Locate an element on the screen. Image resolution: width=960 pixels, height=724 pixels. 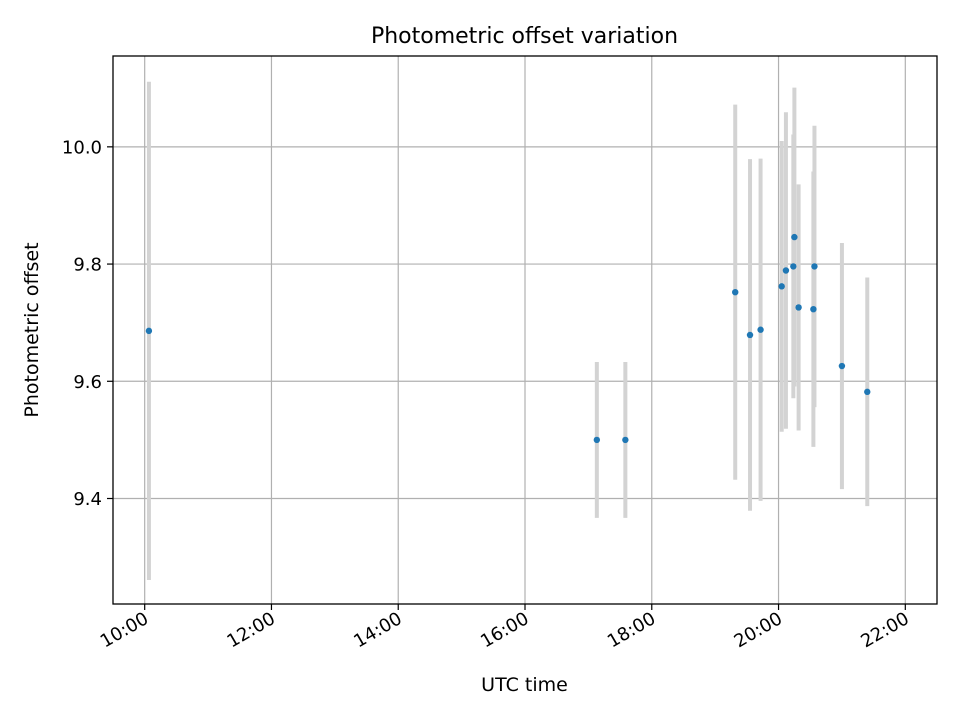
y-tick-label: 9.4 is located at coordinates (87, 499).